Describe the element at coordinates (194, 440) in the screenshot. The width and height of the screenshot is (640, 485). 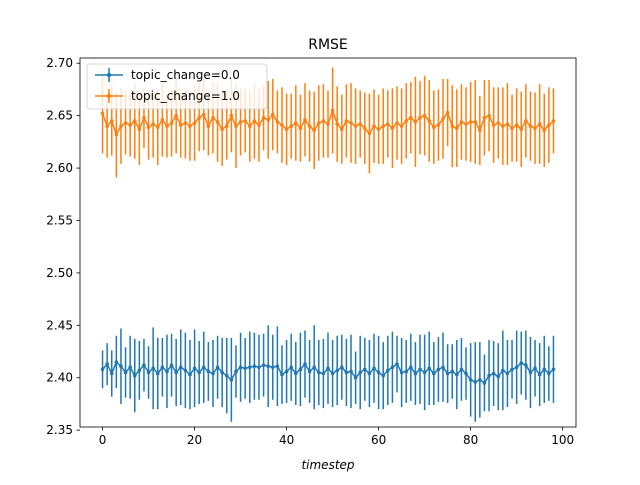
I see `x-tick-label: 20` at that location.